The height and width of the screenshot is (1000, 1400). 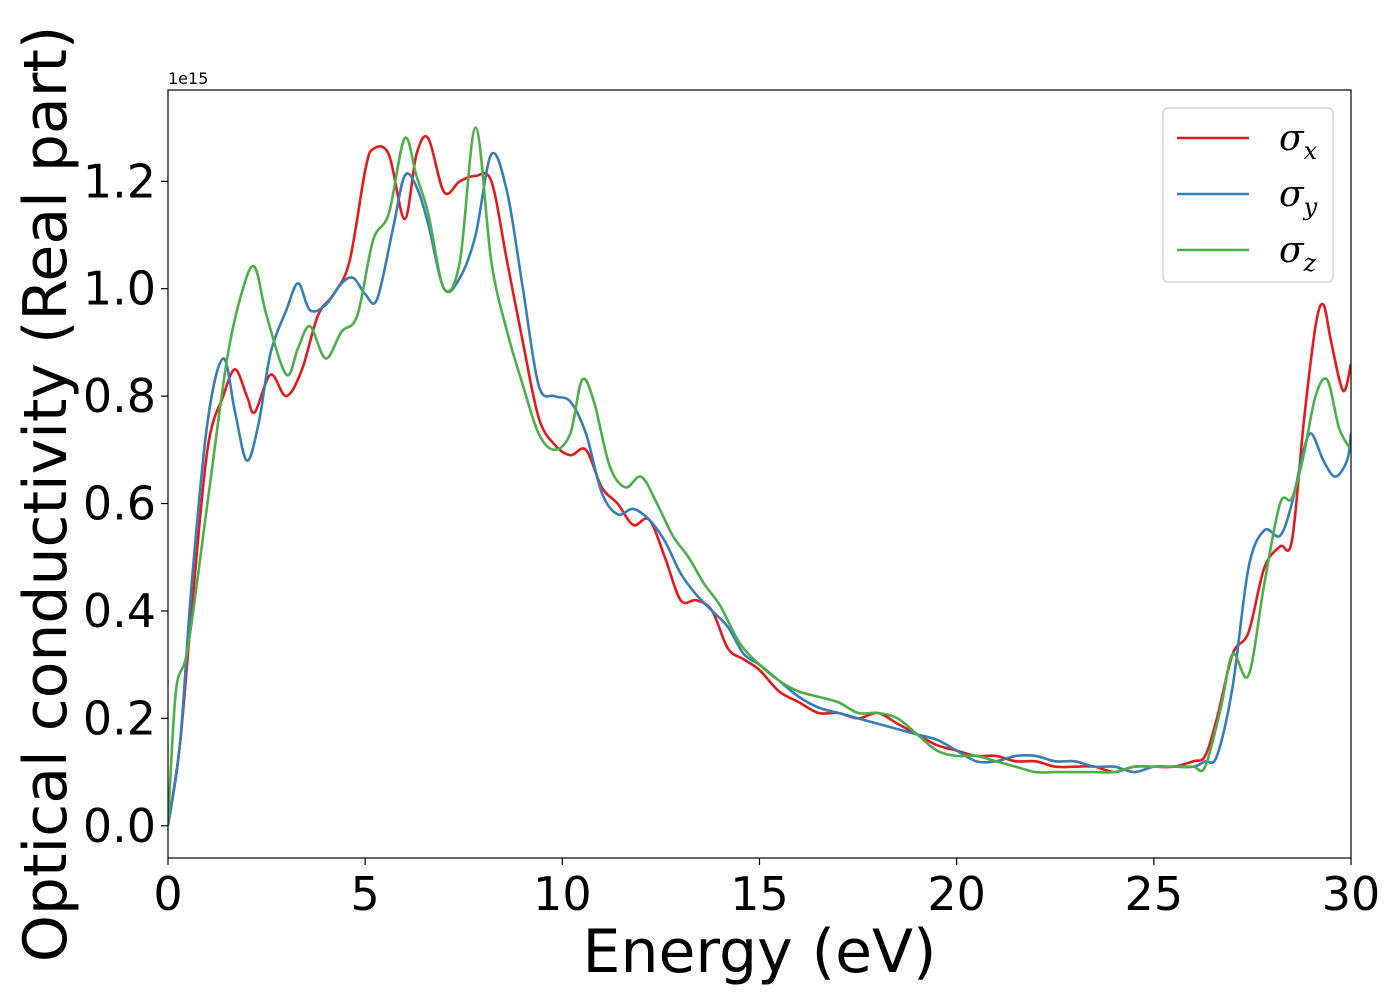 What do you see at coordinates (1154, 894) in the screenshot?
I see `x-tick-label: 25` at bounding box center [1154, 894].